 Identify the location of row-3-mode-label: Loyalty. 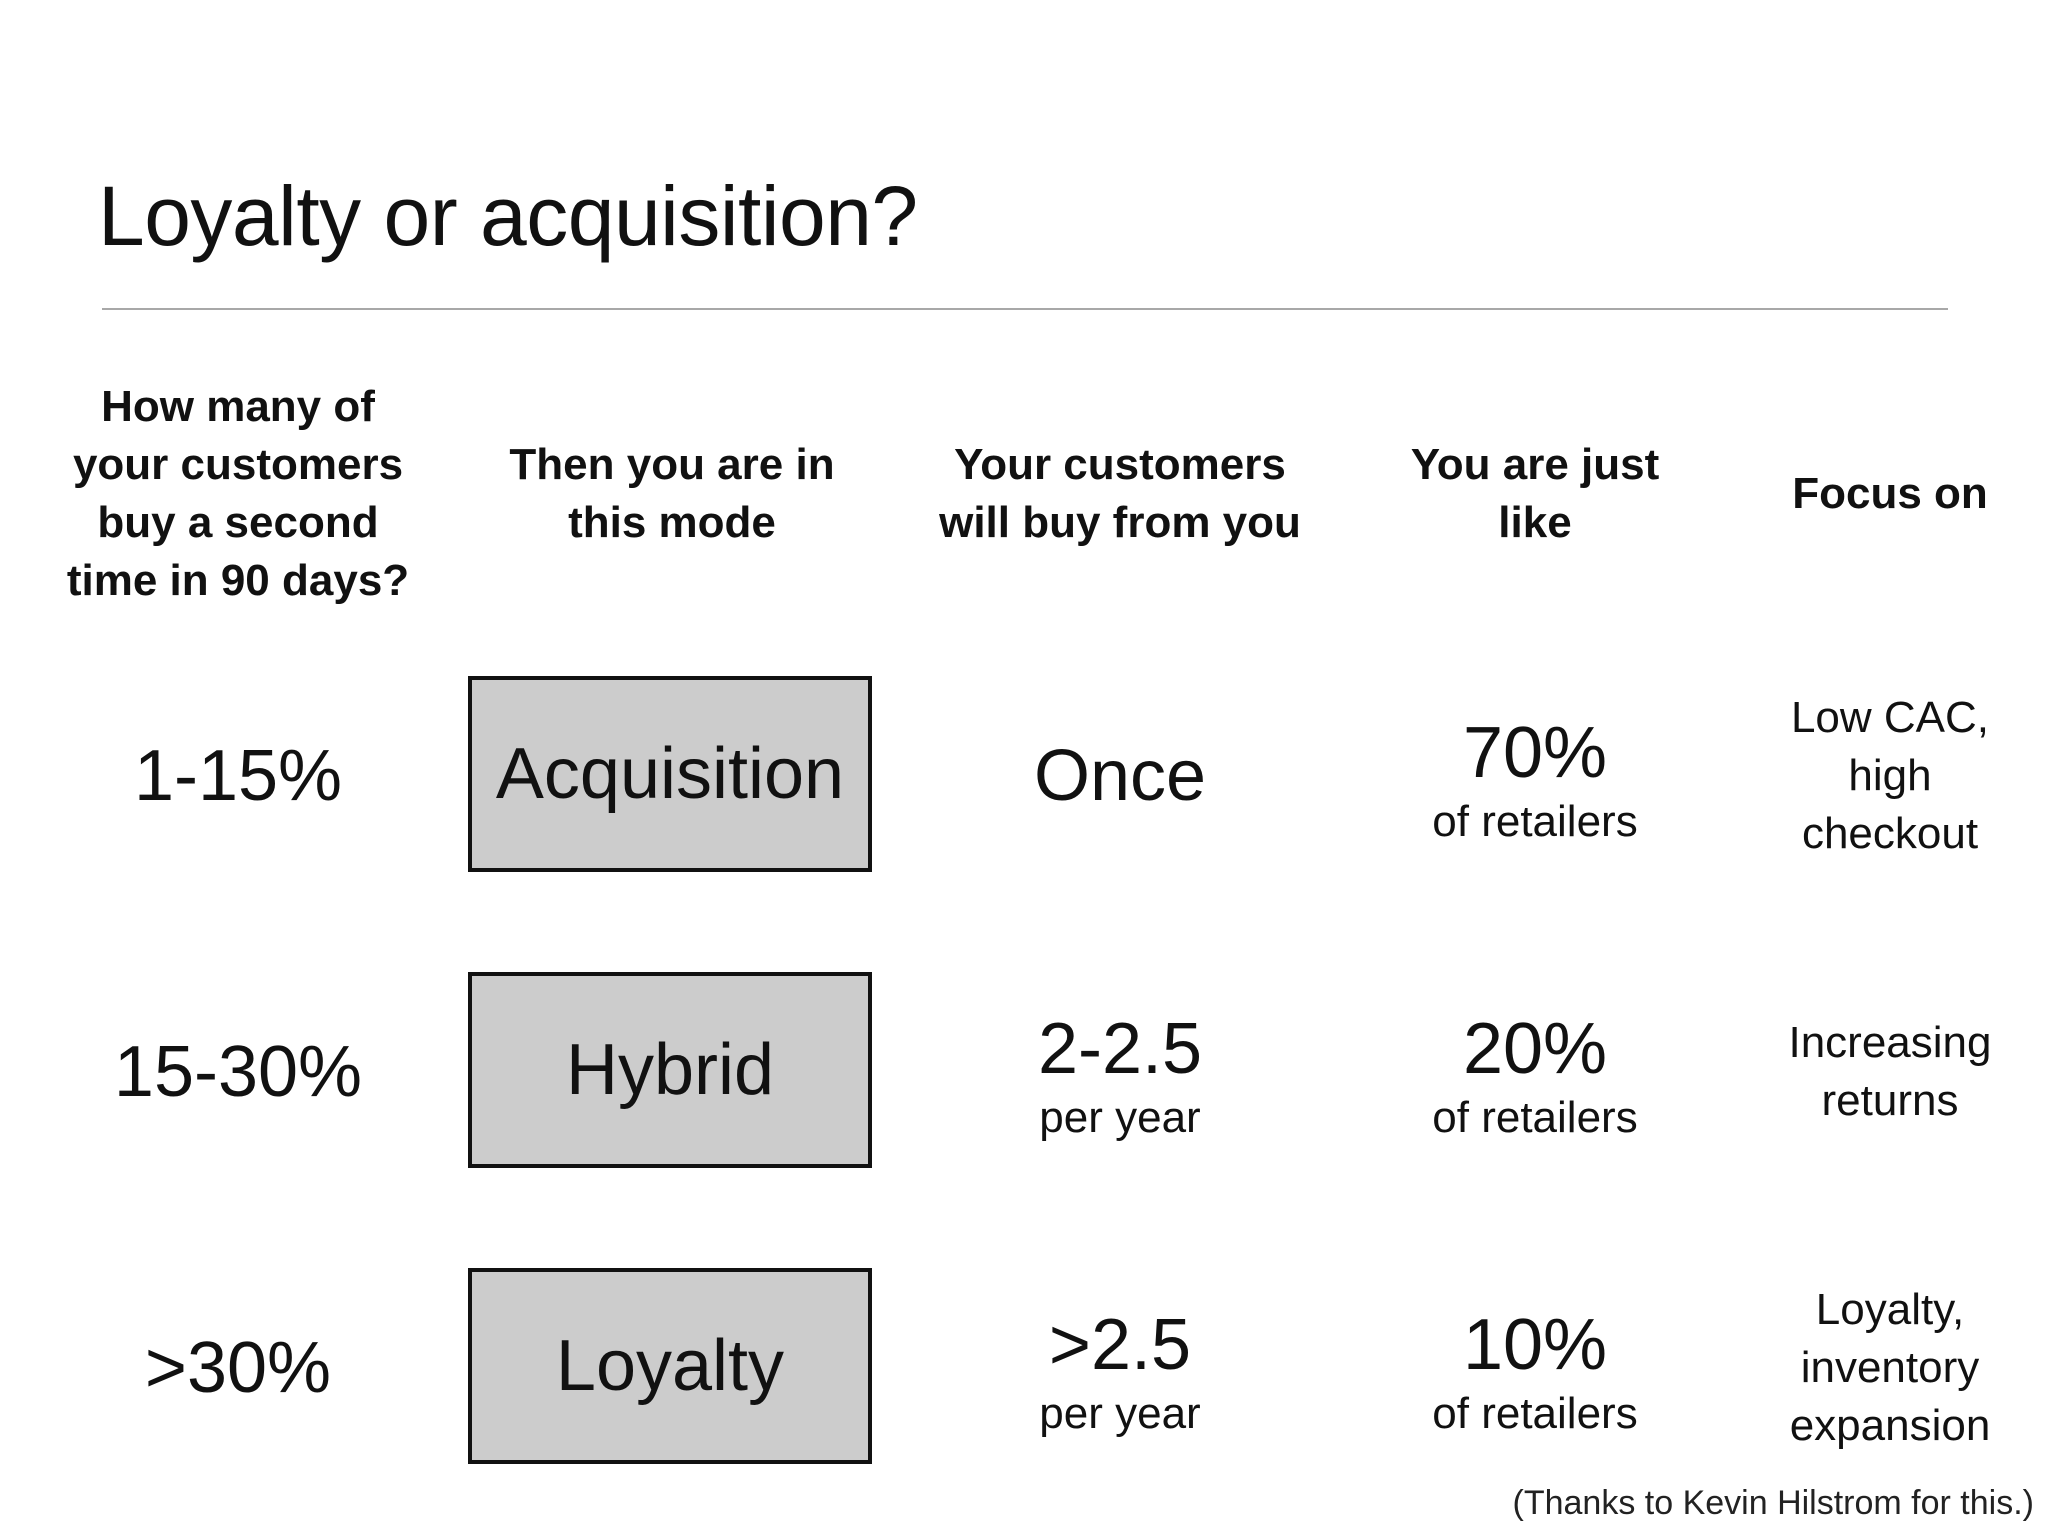
(670, 1366).